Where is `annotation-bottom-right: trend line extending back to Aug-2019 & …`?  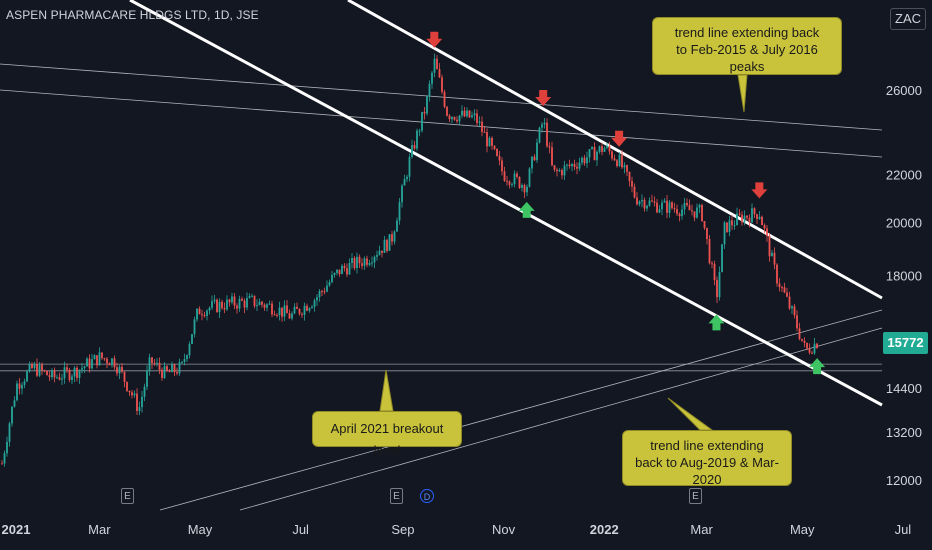
annotation-bottom-right: trend line extending back to Aug-2019 & … is located at coordinates (707, 458).